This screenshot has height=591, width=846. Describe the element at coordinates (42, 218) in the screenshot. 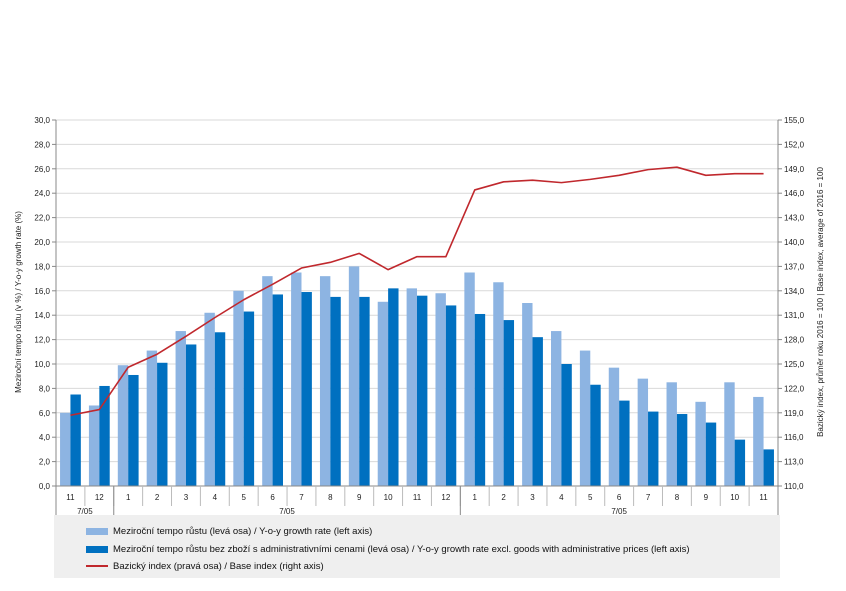

I see `y-left-tick-label: 22,0` at that location.